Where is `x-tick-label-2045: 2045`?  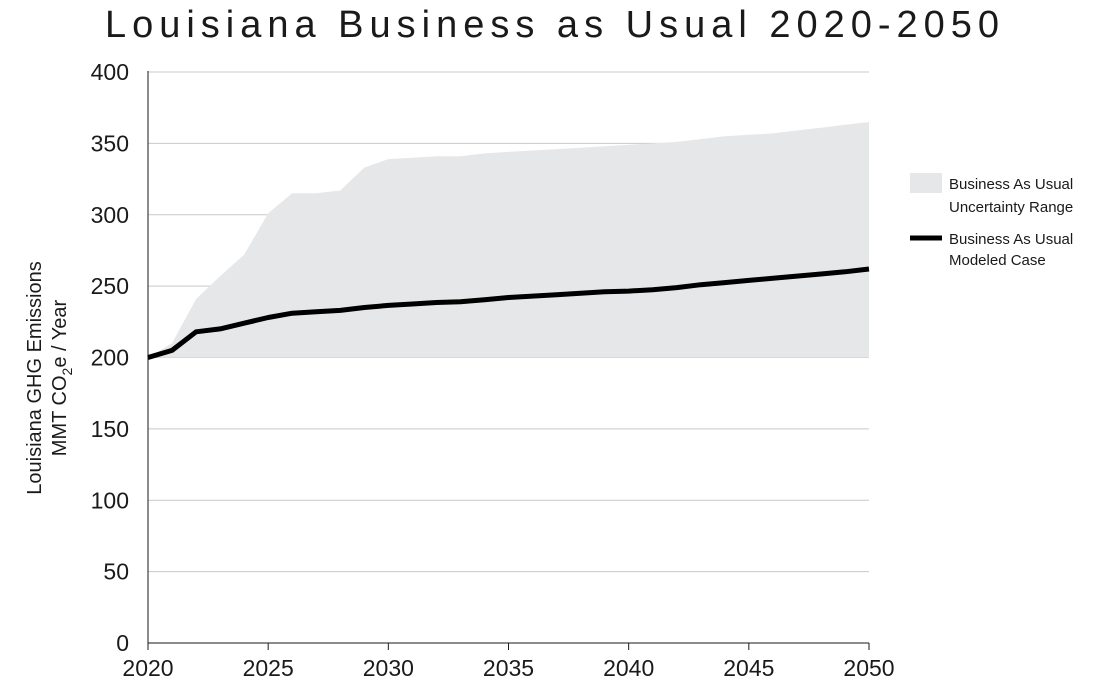
x-tick-label-2045: 2045 is located at coordinates (748, 668).